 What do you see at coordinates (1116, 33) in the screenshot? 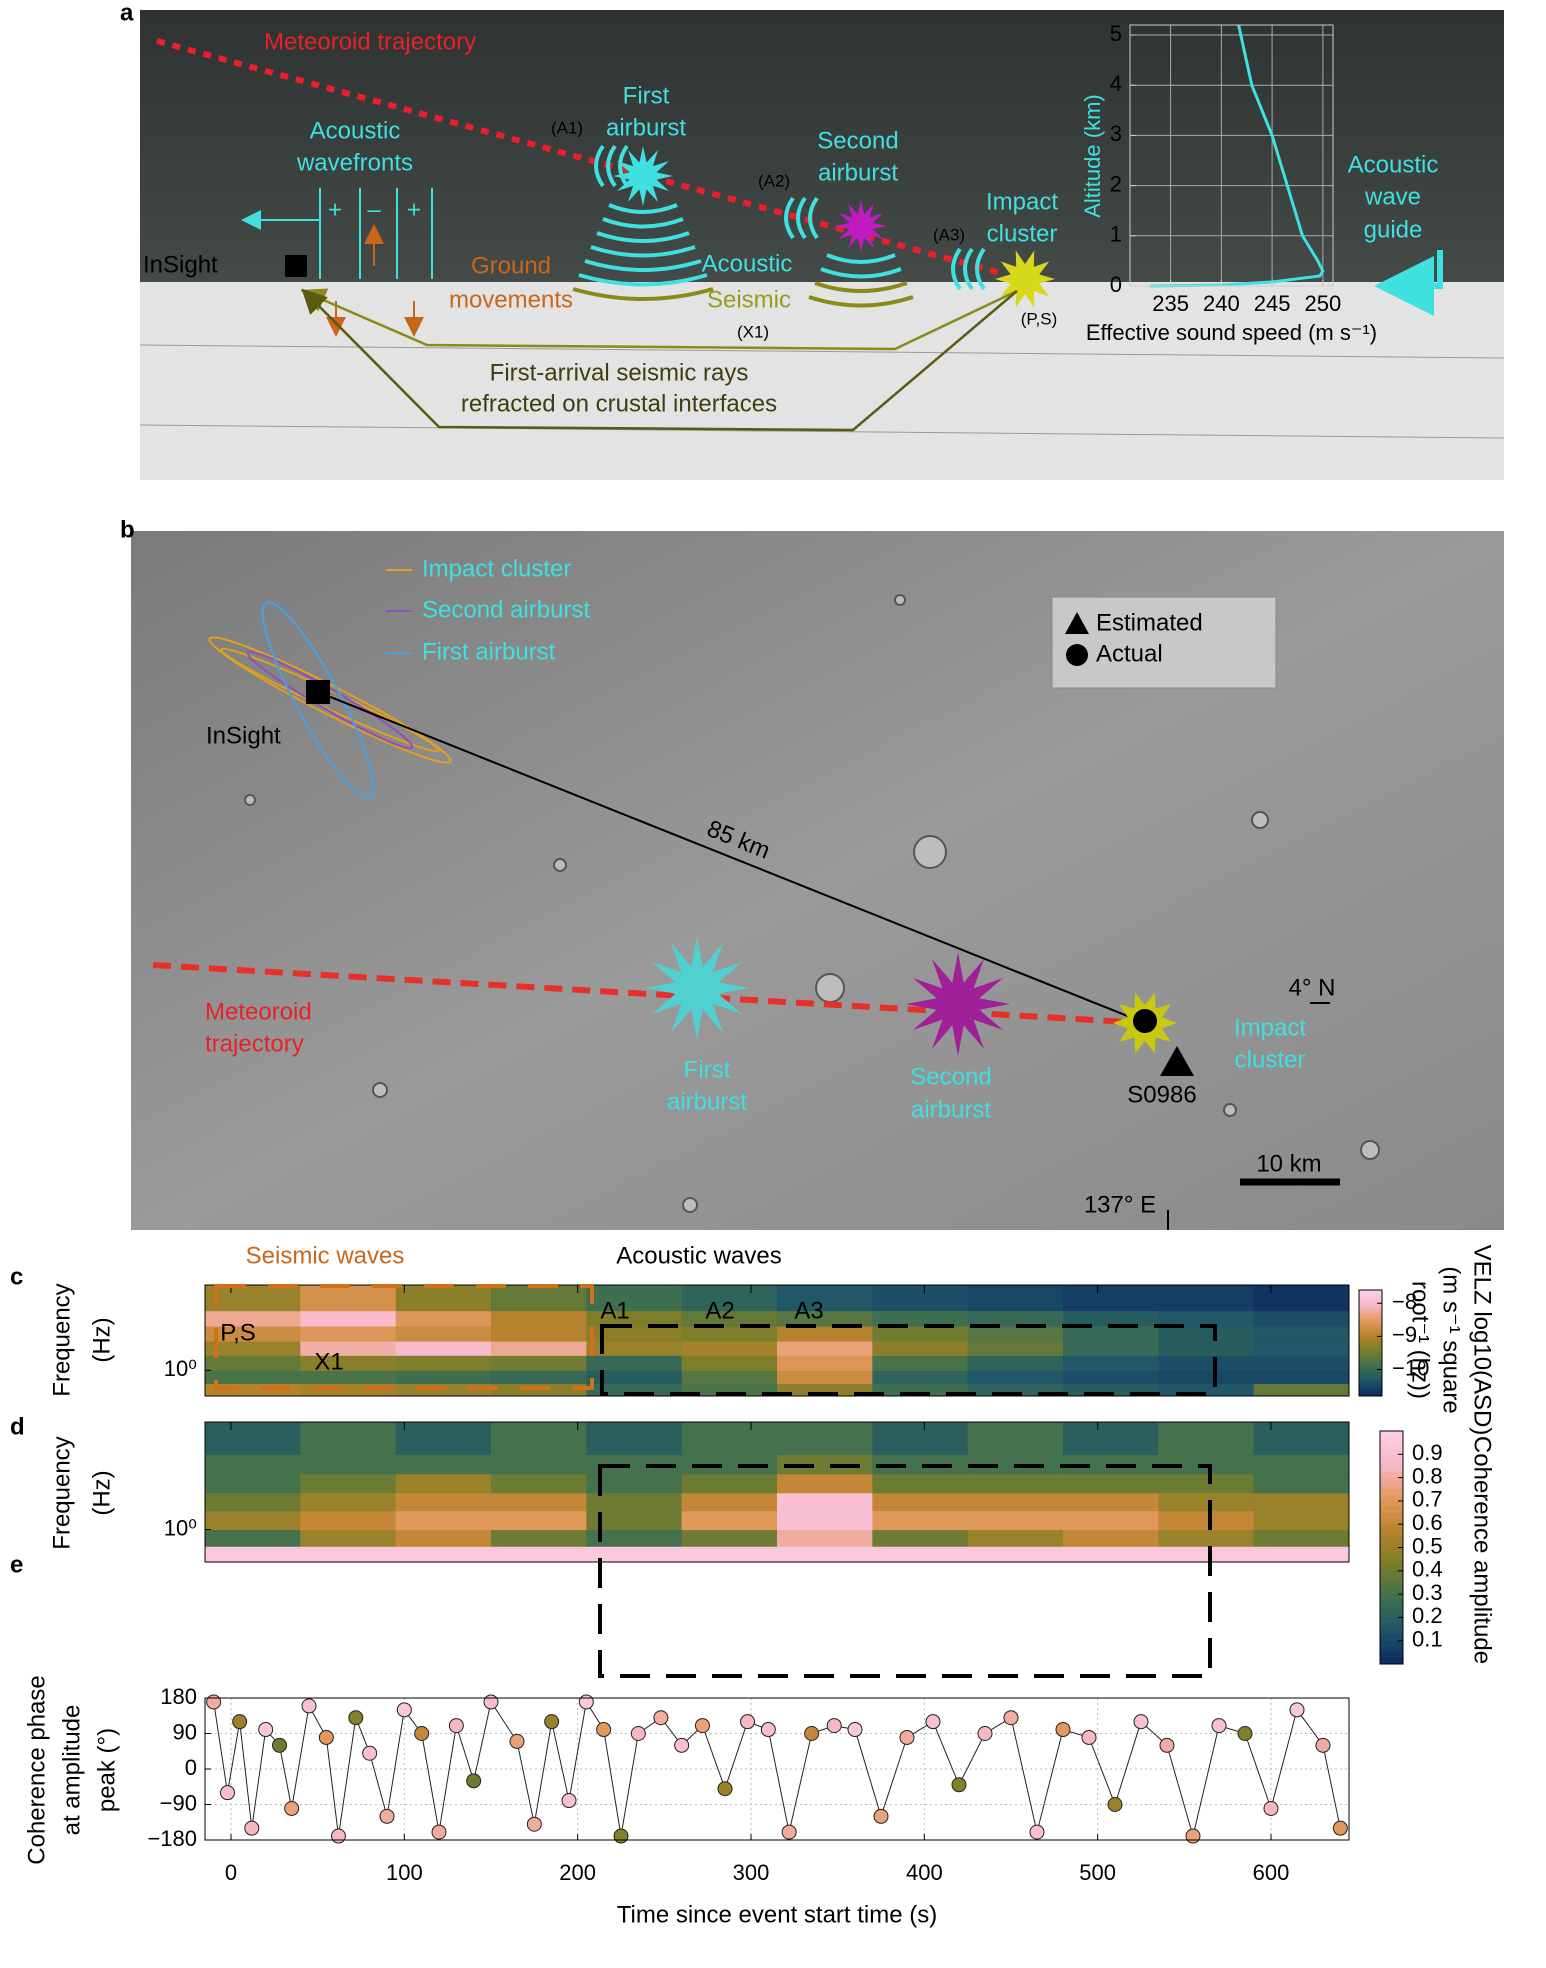
I see `y-tick-label: 5` at bounding box center [1116, 33].